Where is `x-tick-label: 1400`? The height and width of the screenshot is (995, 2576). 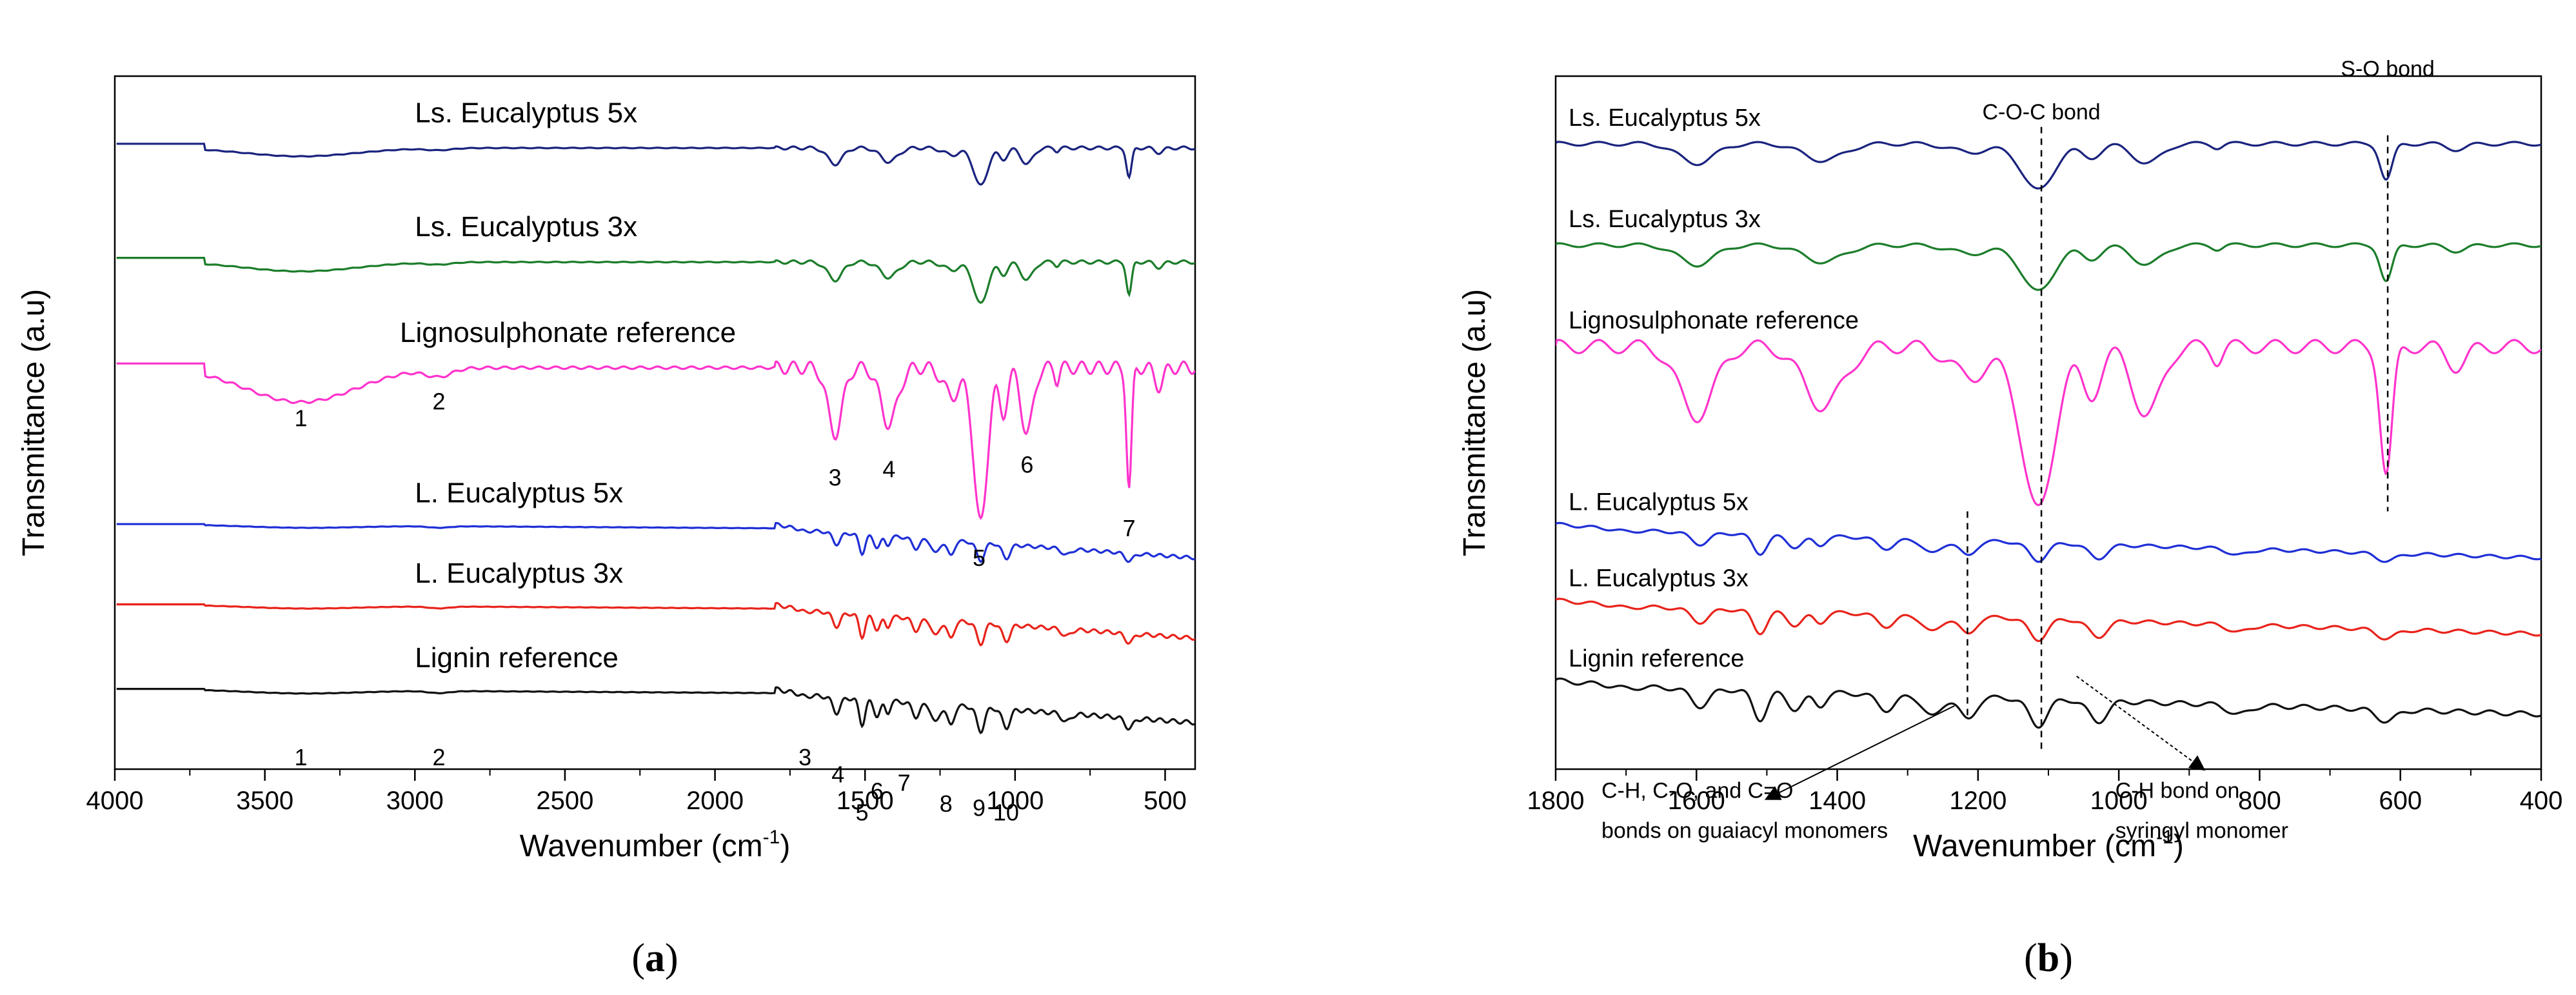
x-tick-label: 1400 is located at coordinates (1837, 801).